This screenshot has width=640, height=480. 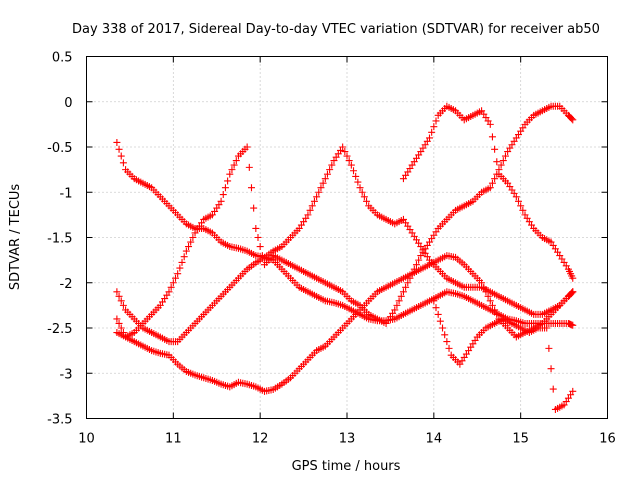 What do you see at coordinates (66, 193) in the screenshot?
I see `y-tick-label: -1` at bounding box center [66, 193].